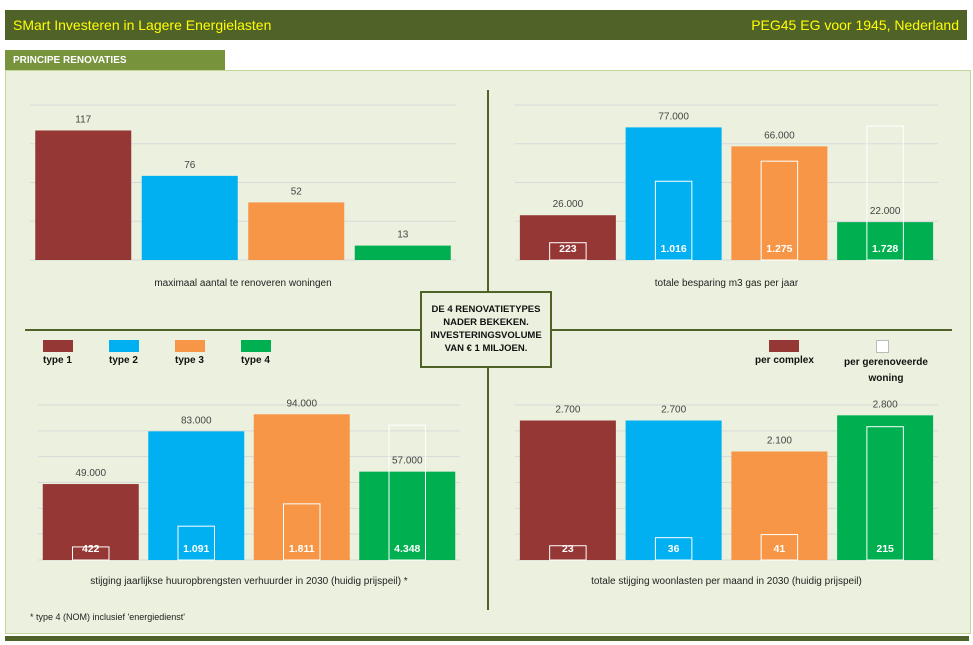  Describe the element at coordinates (297, 191) in the screenshot. I see `chart1-value-label-3: 52` at that location.